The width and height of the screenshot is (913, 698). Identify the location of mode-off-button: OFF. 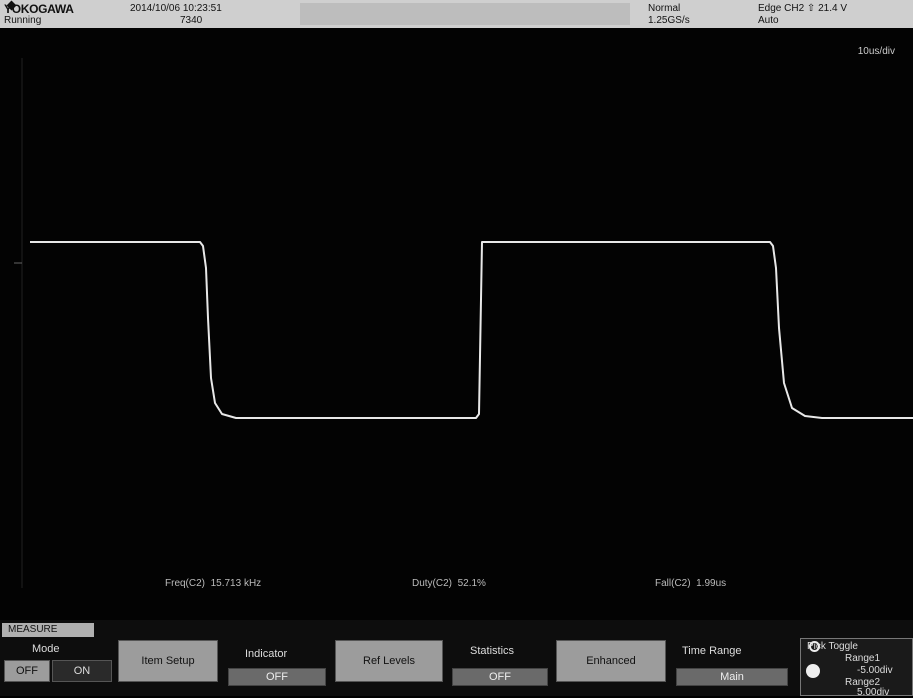
(27, 671).